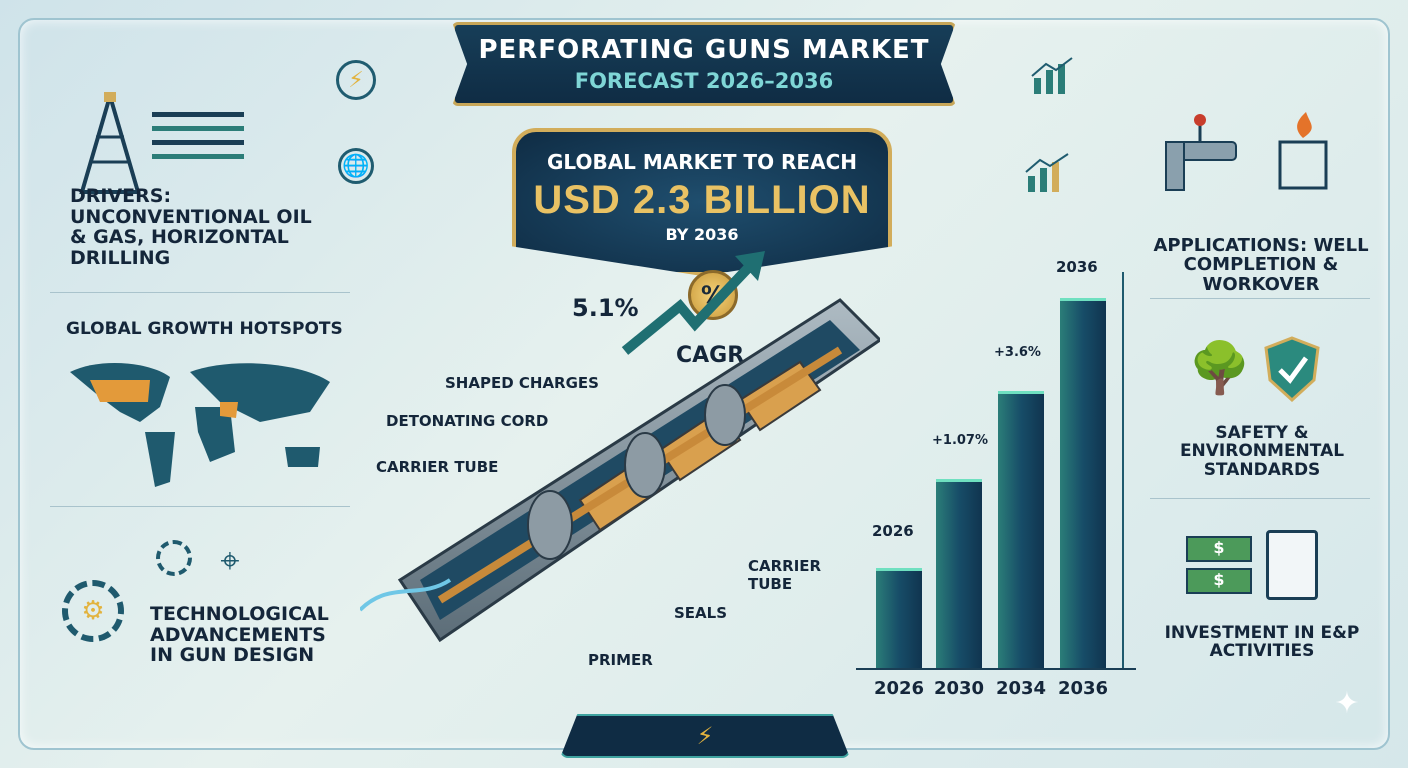  I want to click on investment-label: INVESTMENT IN E&P ACTIVITIES, so click(1262, 642).